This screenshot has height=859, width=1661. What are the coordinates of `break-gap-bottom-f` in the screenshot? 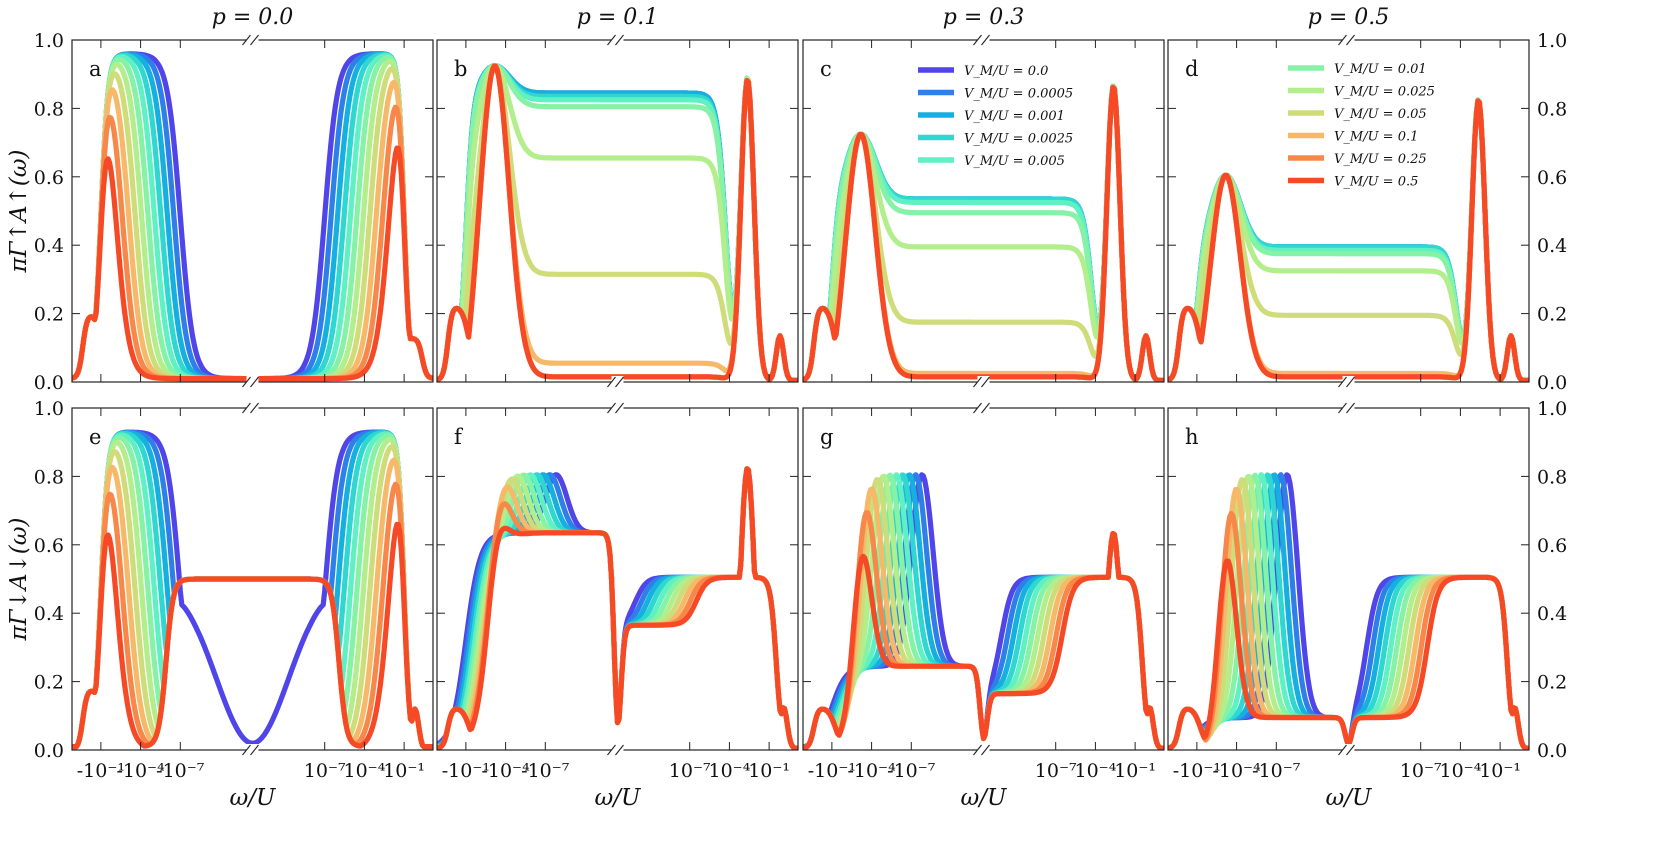 It's located at (617, 750).